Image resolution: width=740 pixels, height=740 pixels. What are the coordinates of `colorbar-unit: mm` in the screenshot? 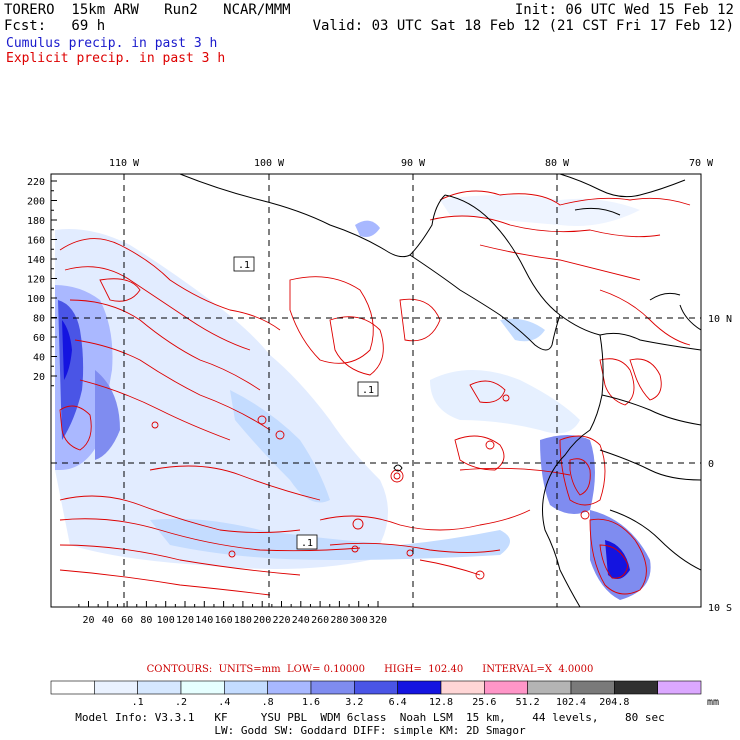 It's located at (713, 702).